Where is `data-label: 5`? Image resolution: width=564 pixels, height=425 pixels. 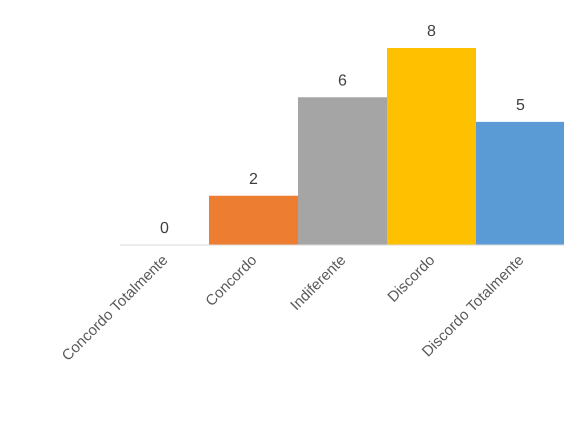
data-label: 5 is located at coordinates (521, 105).